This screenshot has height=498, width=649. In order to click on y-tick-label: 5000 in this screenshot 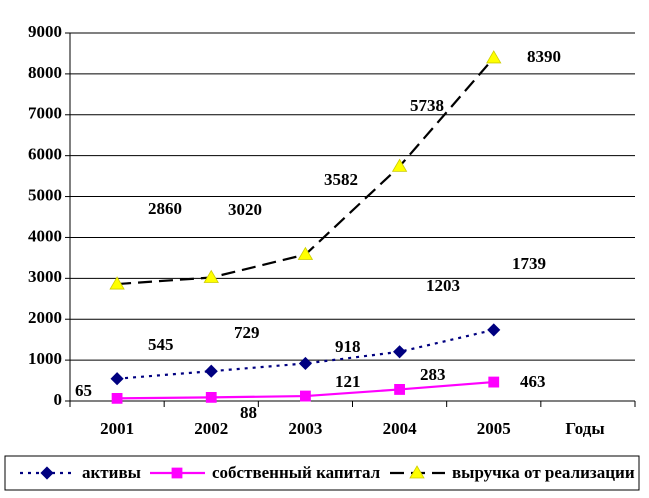, I will do `click(45, 194)`.